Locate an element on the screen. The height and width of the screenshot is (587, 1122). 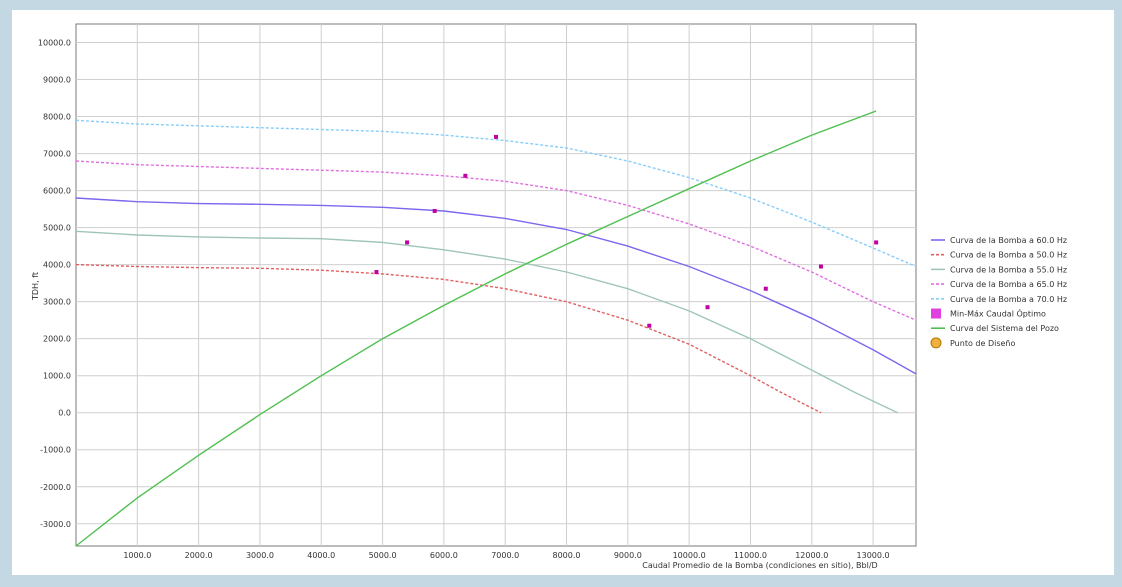
y-tick-label: 0.0 is located at coordinates (64, 413).